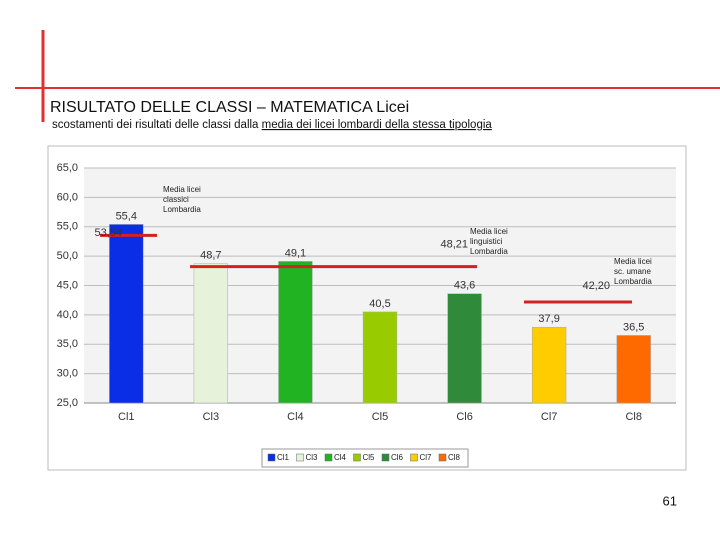  Describe the element at coordinates (67, 227) in the screenshot. I see `y-tick-label: 55,0` at that location.